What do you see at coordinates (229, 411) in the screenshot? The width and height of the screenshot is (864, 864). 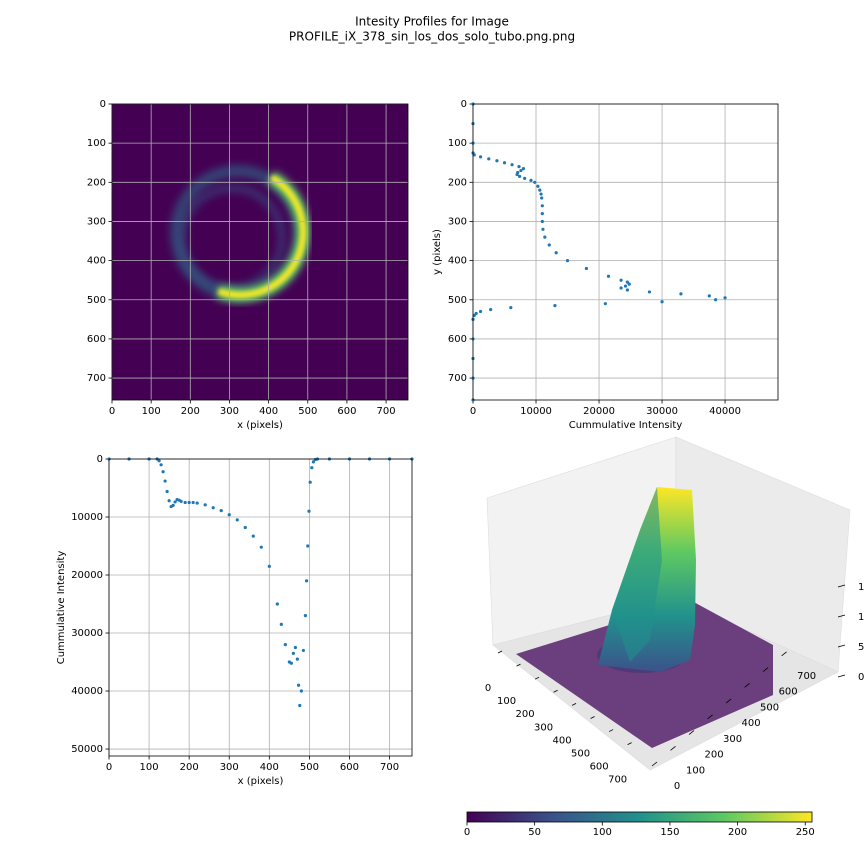 I see `x-tick-label: 300` at bounding box center [229, 411].